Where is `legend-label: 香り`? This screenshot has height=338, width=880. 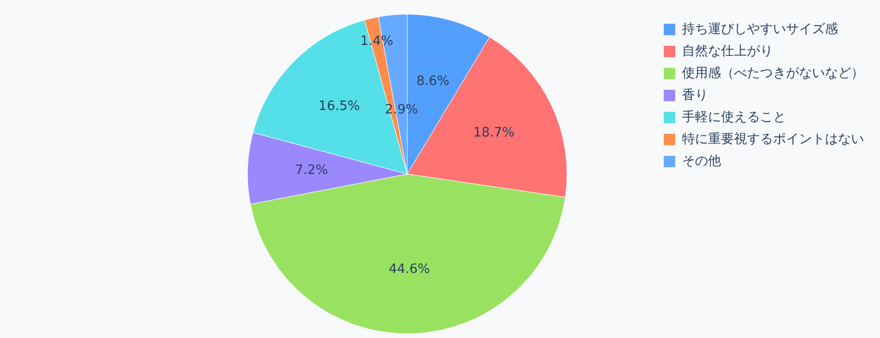 legend-label: 香り is located at coordinates (695, 95).